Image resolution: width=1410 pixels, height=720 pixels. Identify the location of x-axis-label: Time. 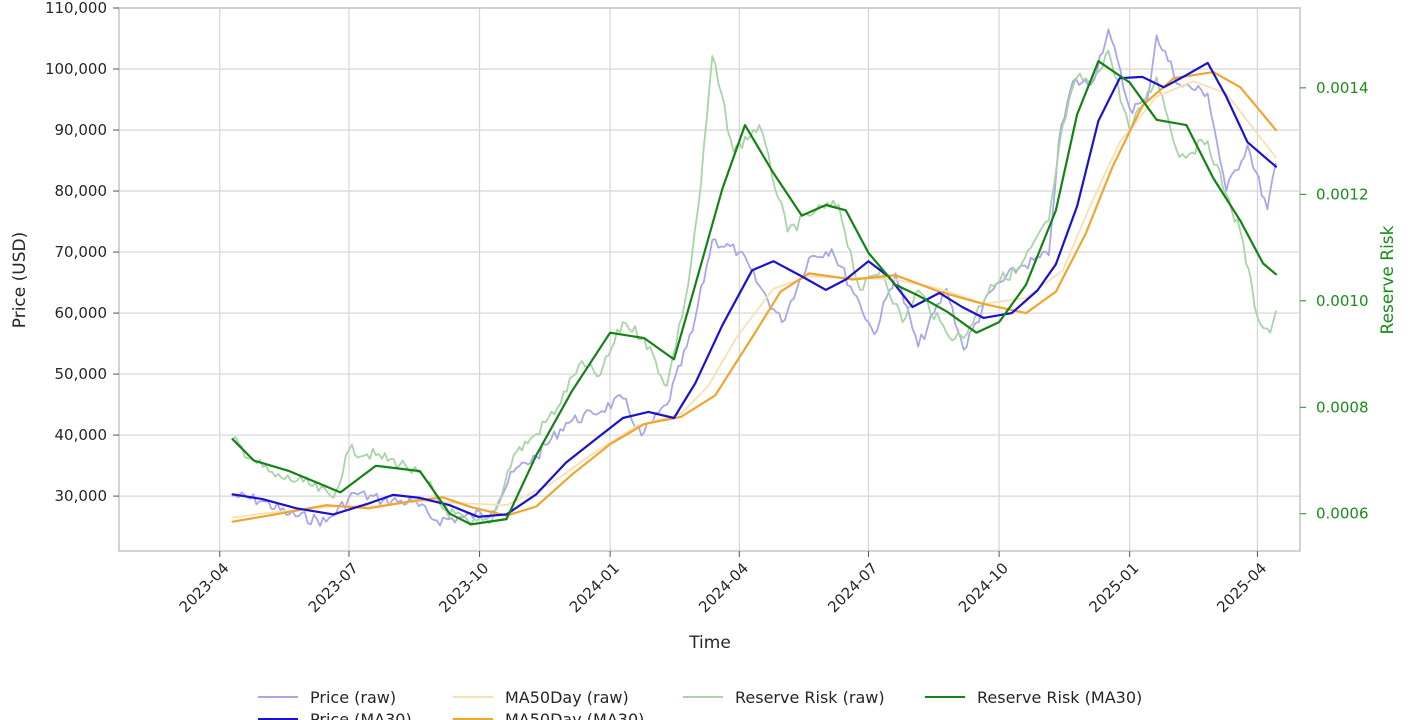
(709, 643).